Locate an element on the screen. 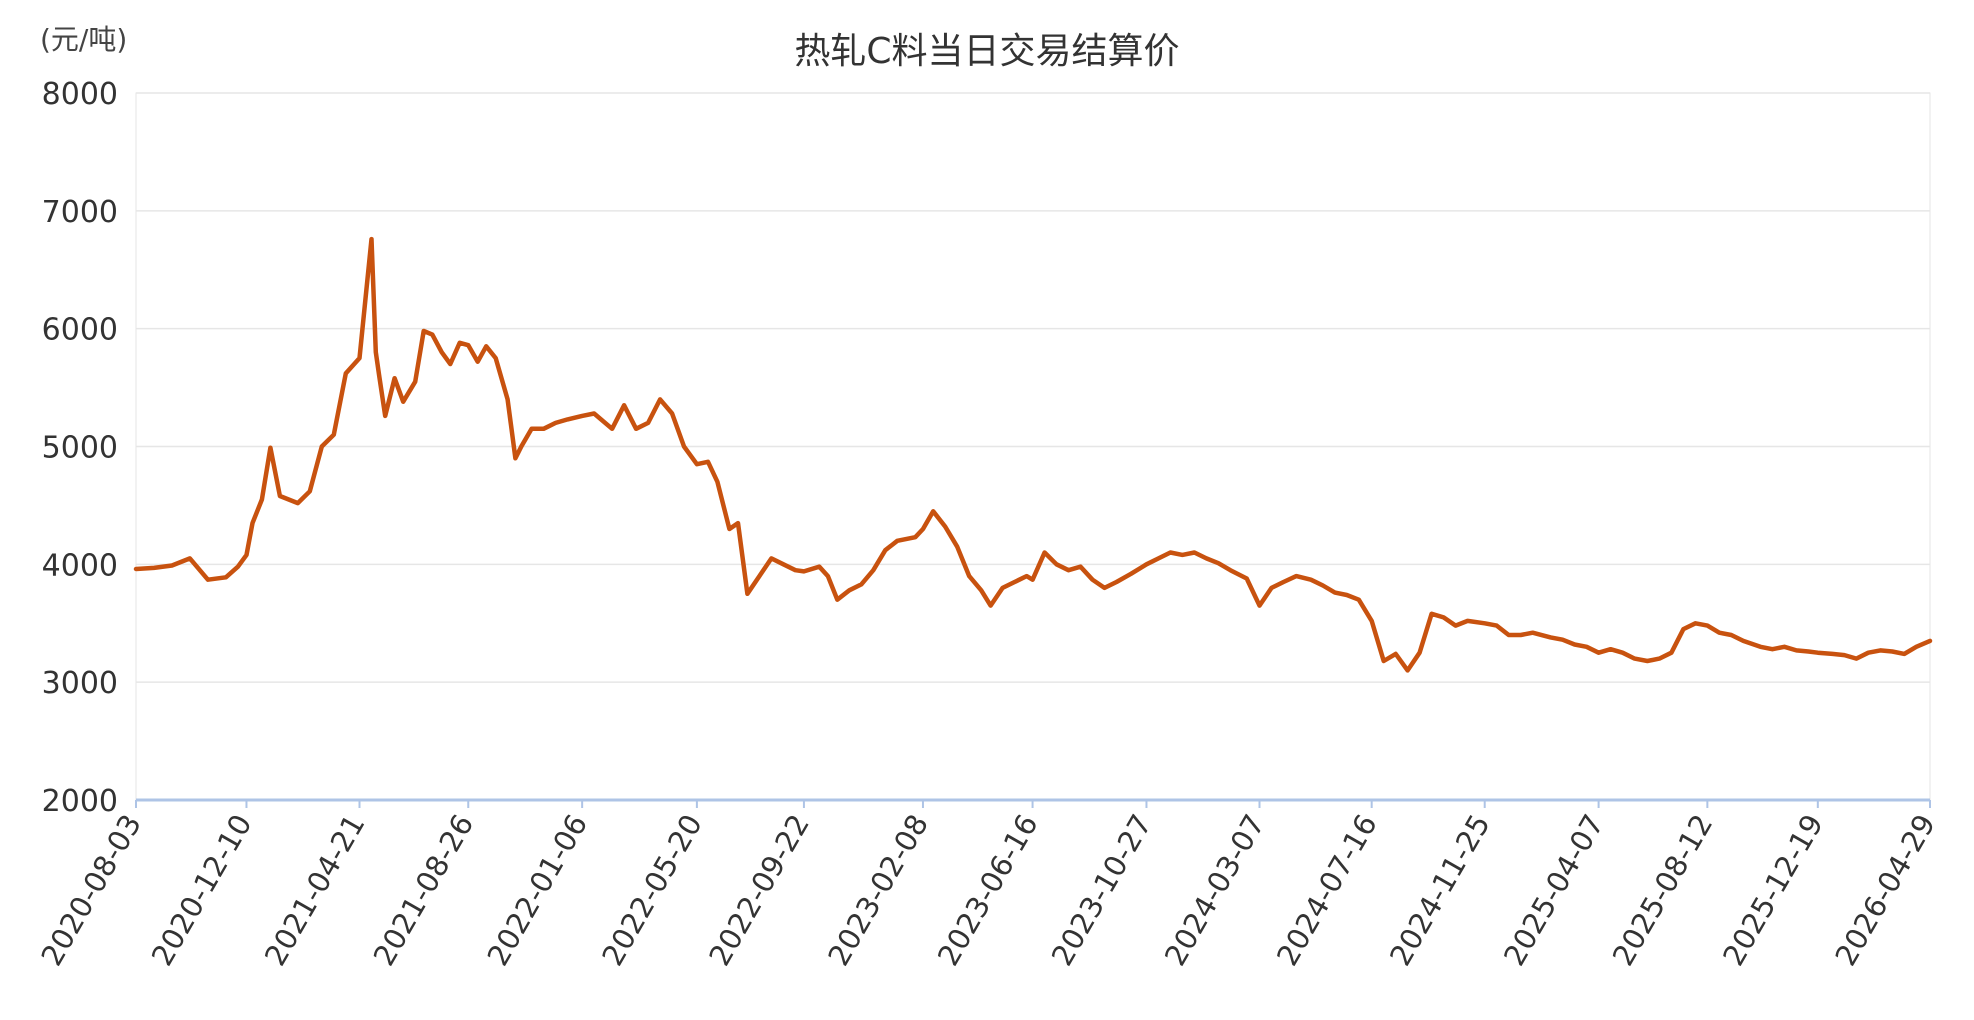 The image size is (1974, 1020). y-tick-label: 3000 is located at coordinates (80, 683).